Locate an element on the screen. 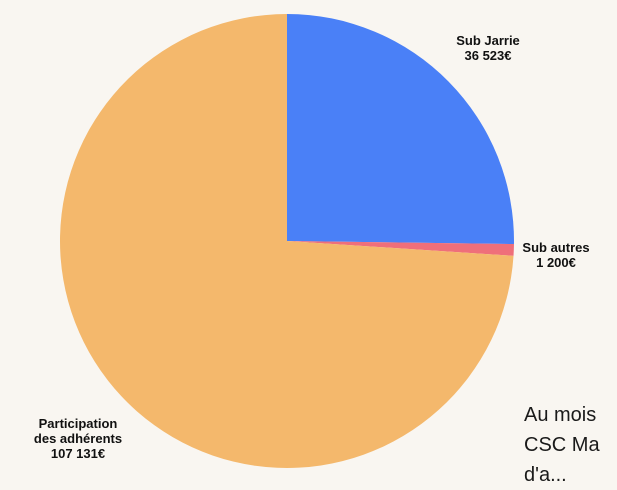  slice-label-sub-autres-value: 1 200€ is located at coordinates (556, 262).